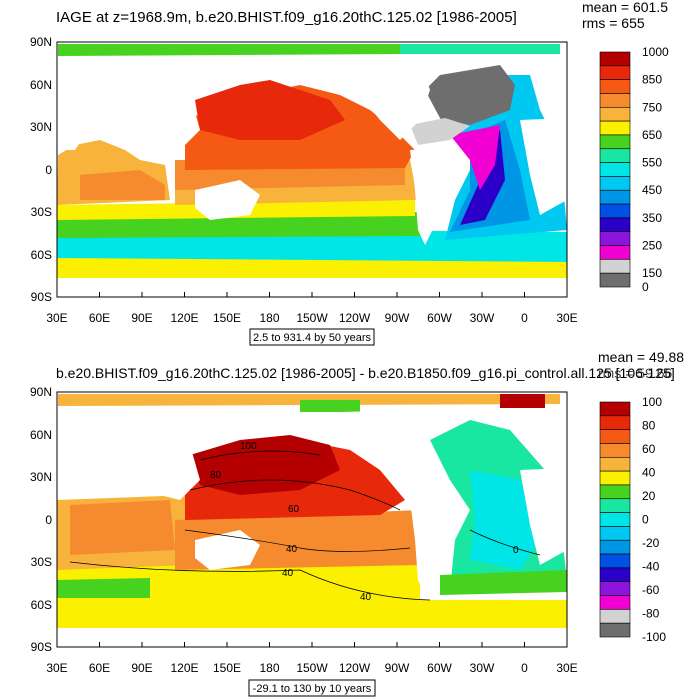 The image size is (700, 700). I want to click on p2-contour-label-40a: 40, so click(288, 573).